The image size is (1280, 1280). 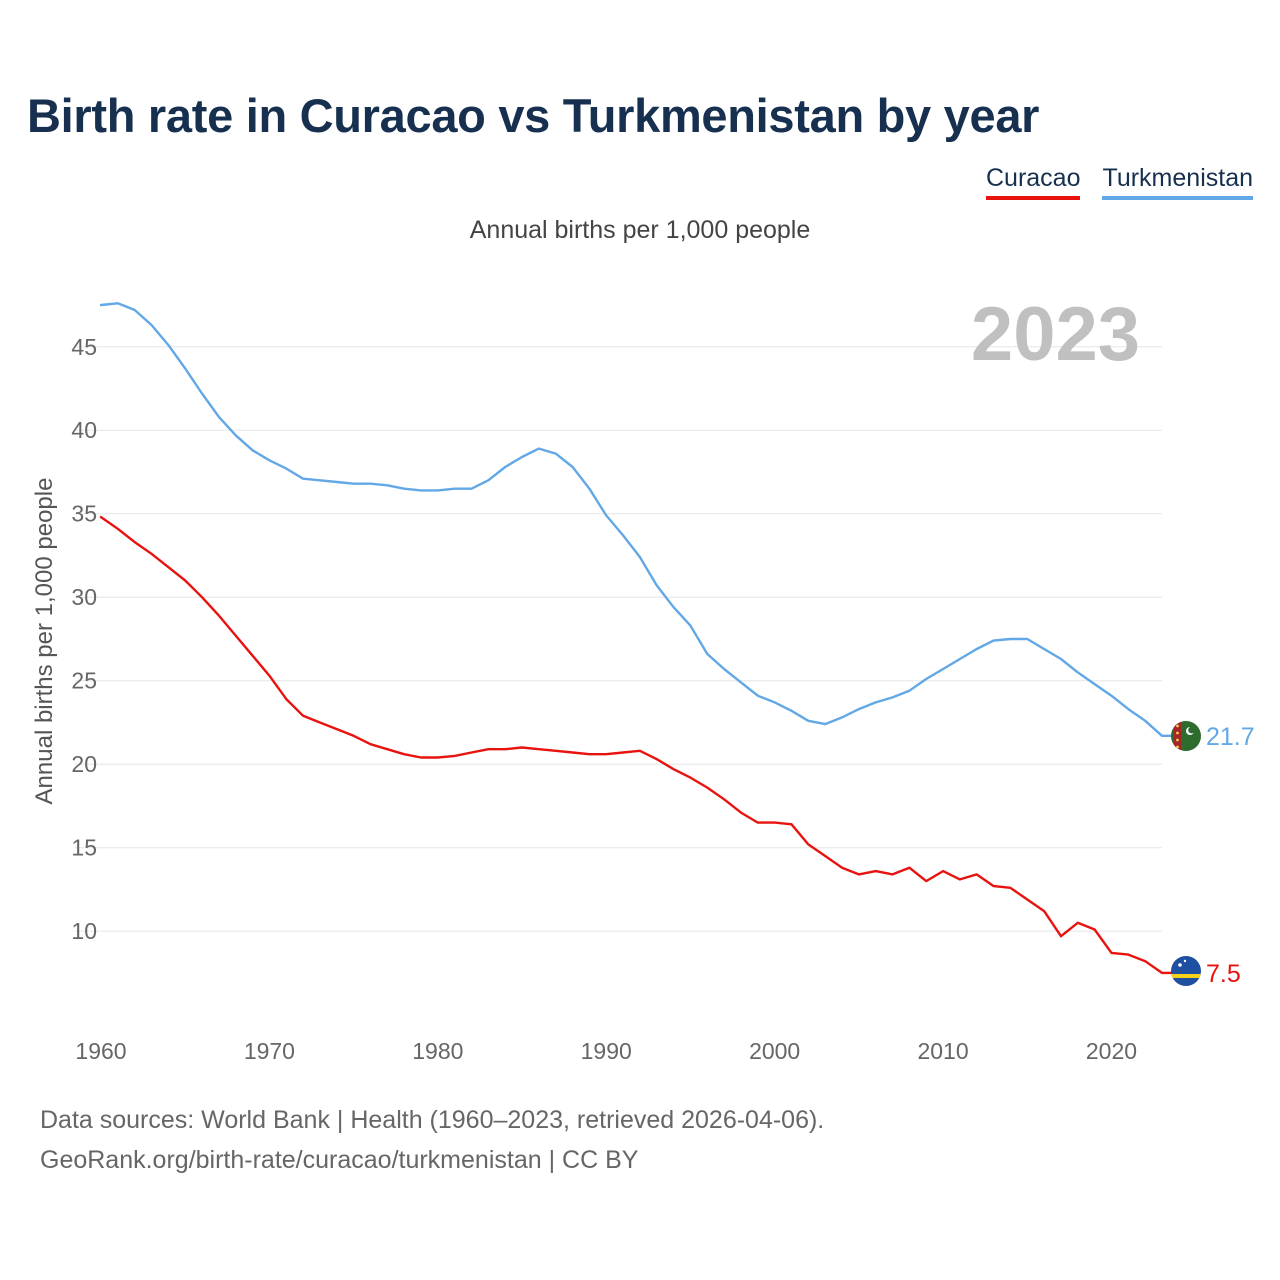 What do you see at coordinates (269, 1051) in the screenshot?
I see `x-tick-label: 1970` at bounding box center [269, 1051].